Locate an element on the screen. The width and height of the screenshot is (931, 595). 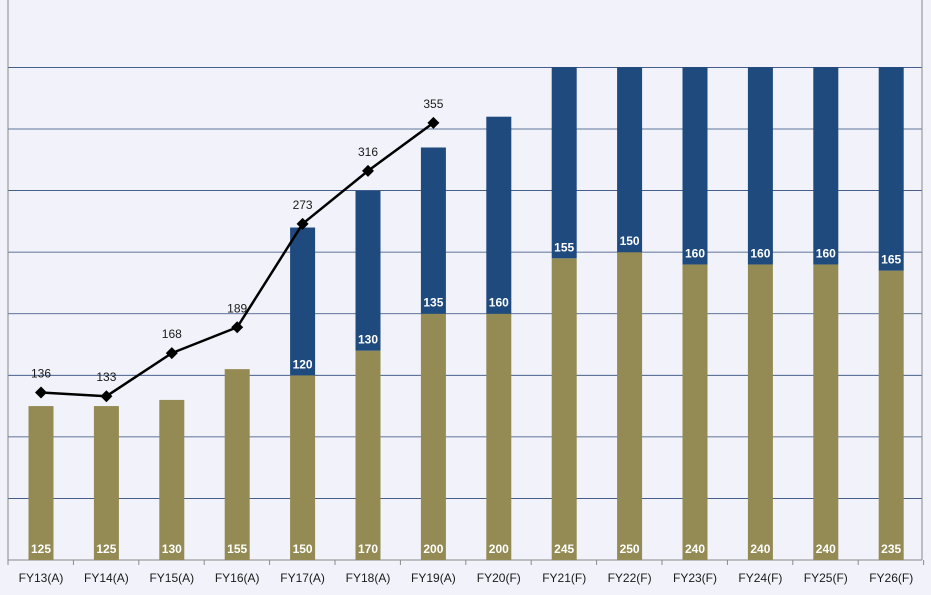
line-point-label: 136 is located at coordinates (41, 374).